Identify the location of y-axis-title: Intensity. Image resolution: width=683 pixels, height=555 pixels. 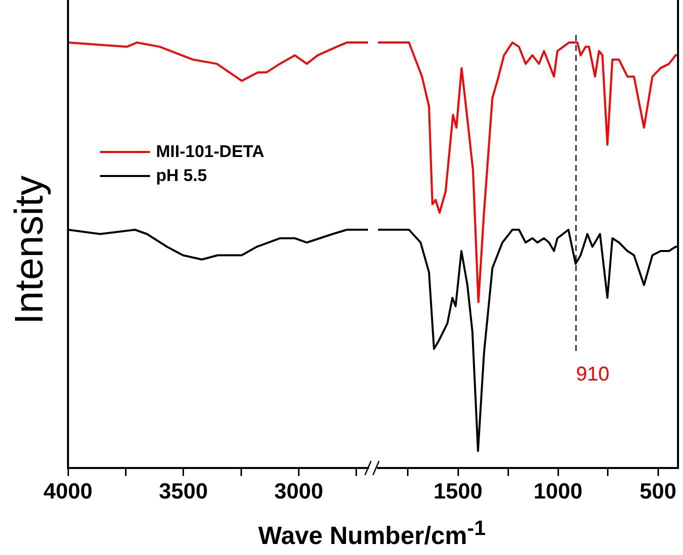
(30, 250).